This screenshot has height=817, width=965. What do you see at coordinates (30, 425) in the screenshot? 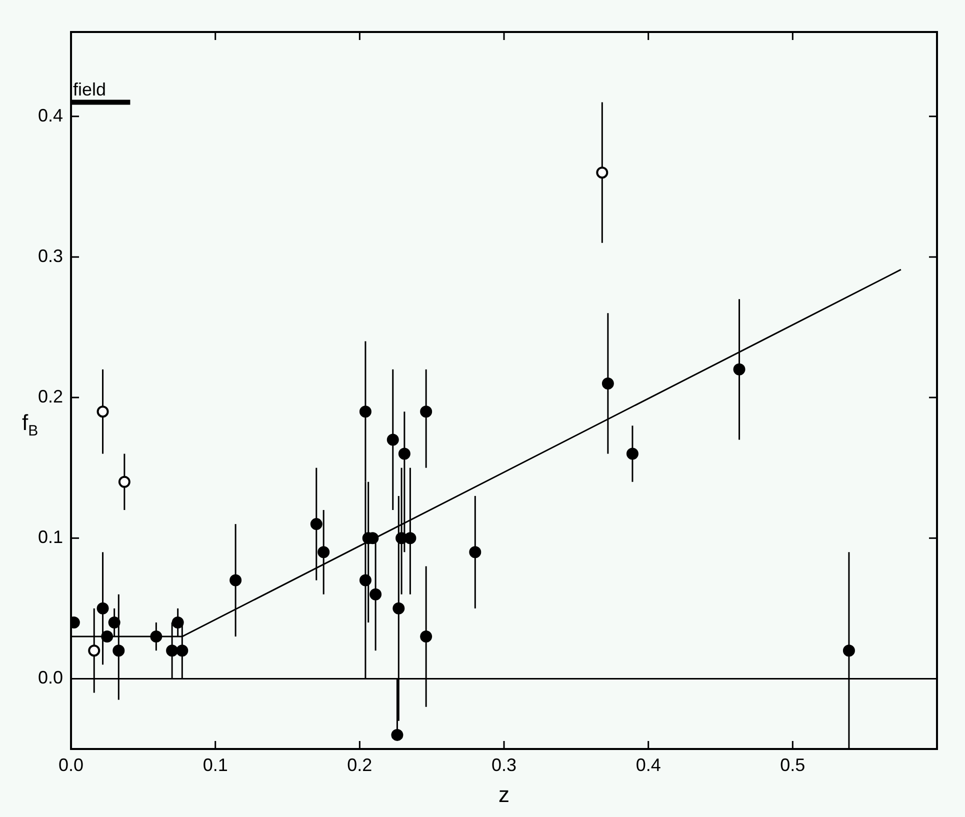
I see `y-axis-title: f$_{B}$` at bounding box center [30, 425].